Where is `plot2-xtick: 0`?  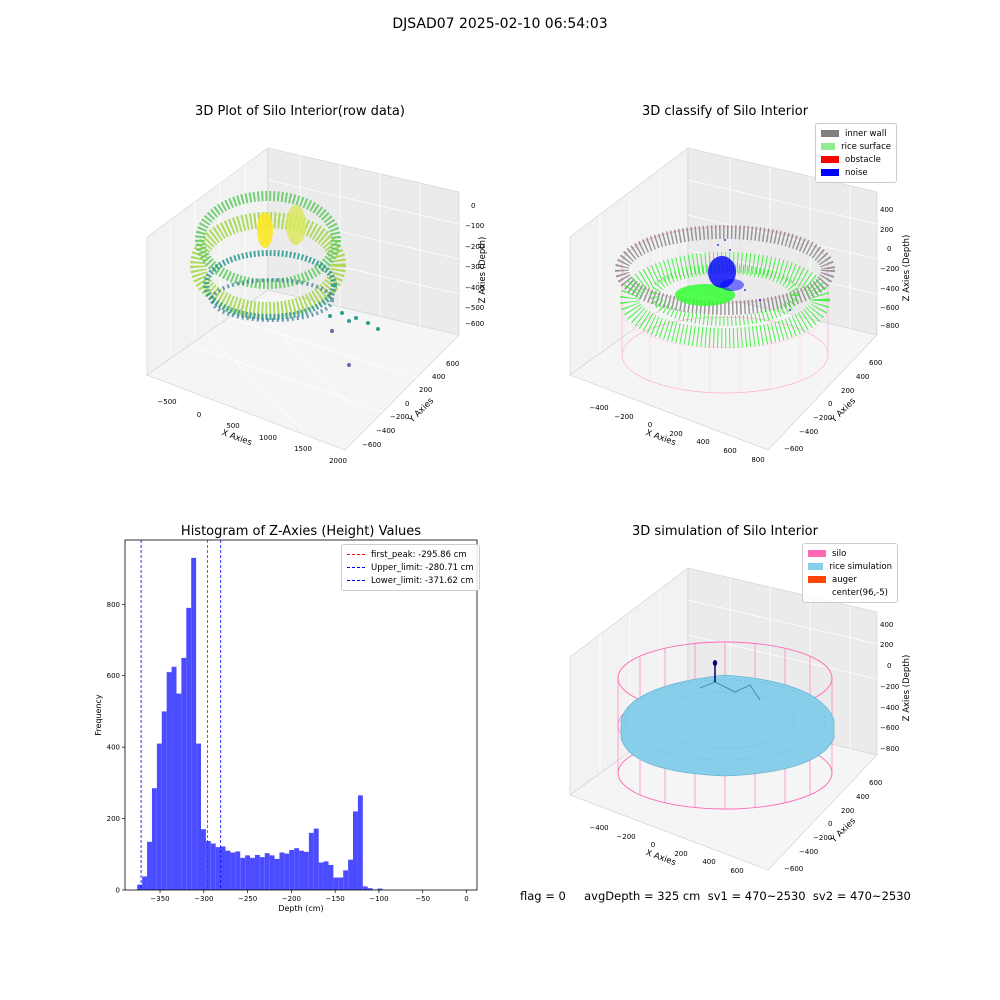
plot2-xtick: 0 is located at coordinates (650, 425).